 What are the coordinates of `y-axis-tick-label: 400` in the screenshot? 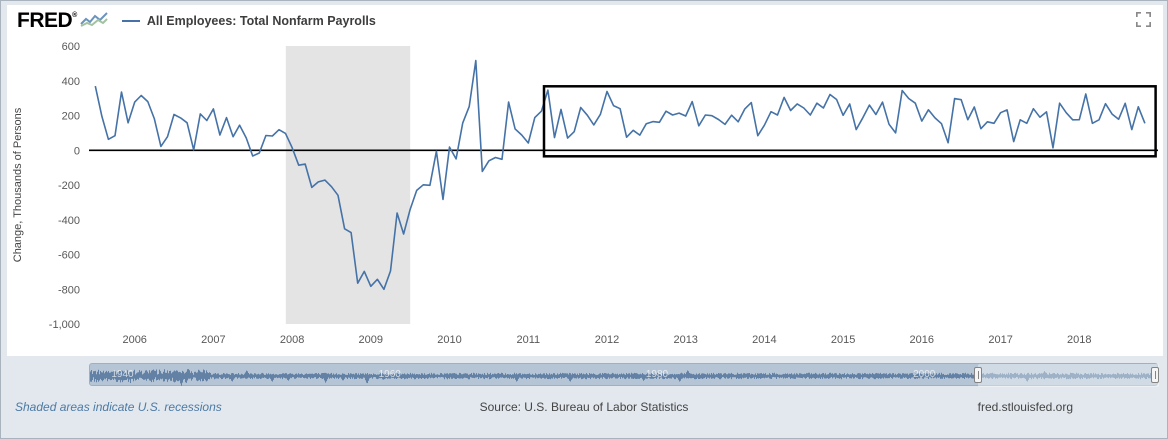 It's located at (71, 82).